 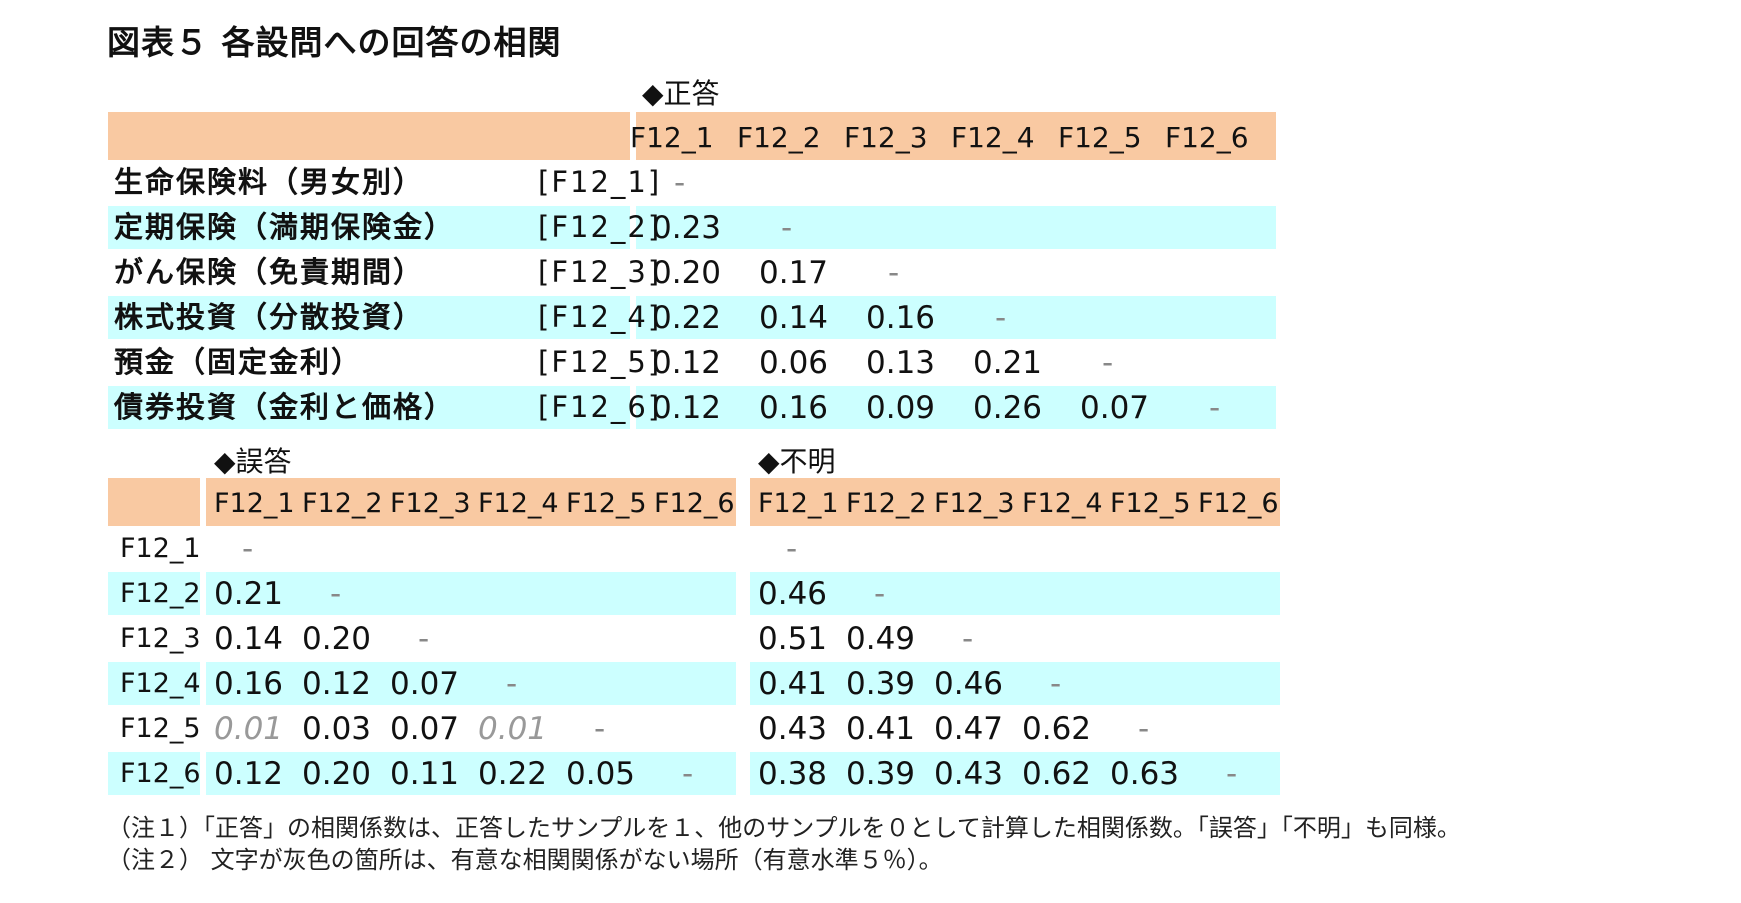 I want to click on header-bar-labels, so click(x=369, y=136).